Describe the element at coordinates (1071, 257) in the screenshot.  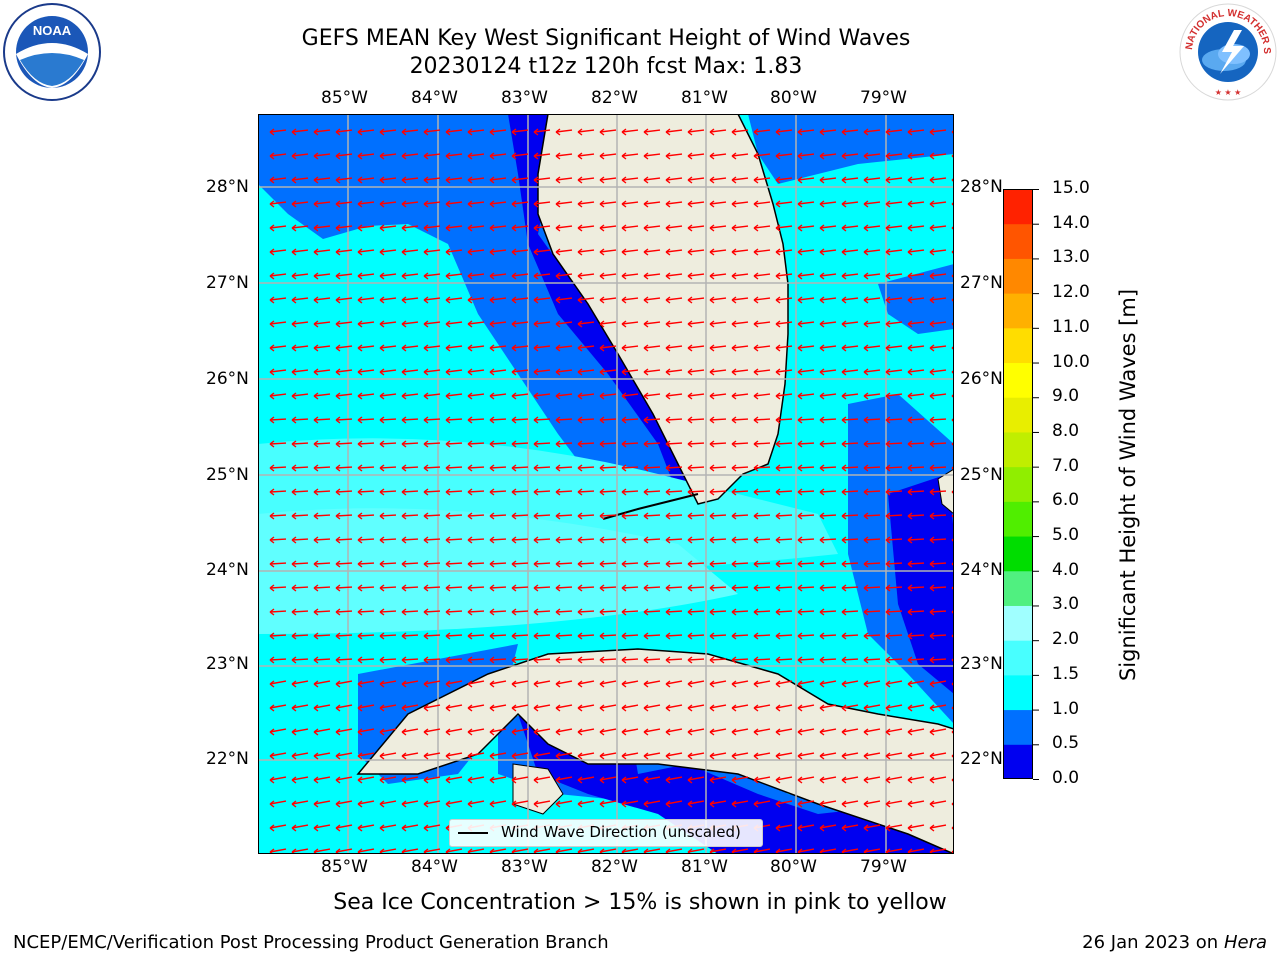
I see `colorbar-tick-label: 13.0` at that location.